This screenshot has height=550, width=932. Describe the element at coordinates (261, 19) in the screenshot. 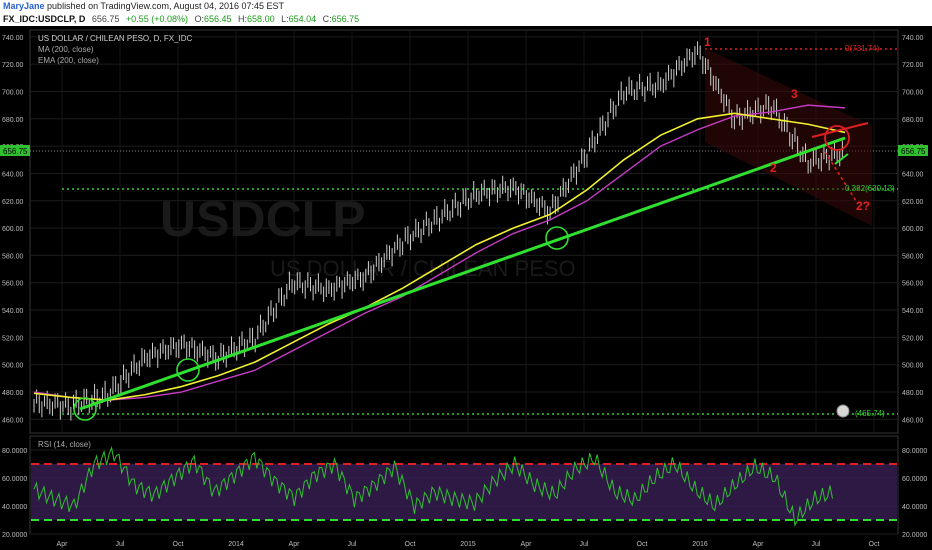

I see `high-value: 658.00` at that location.